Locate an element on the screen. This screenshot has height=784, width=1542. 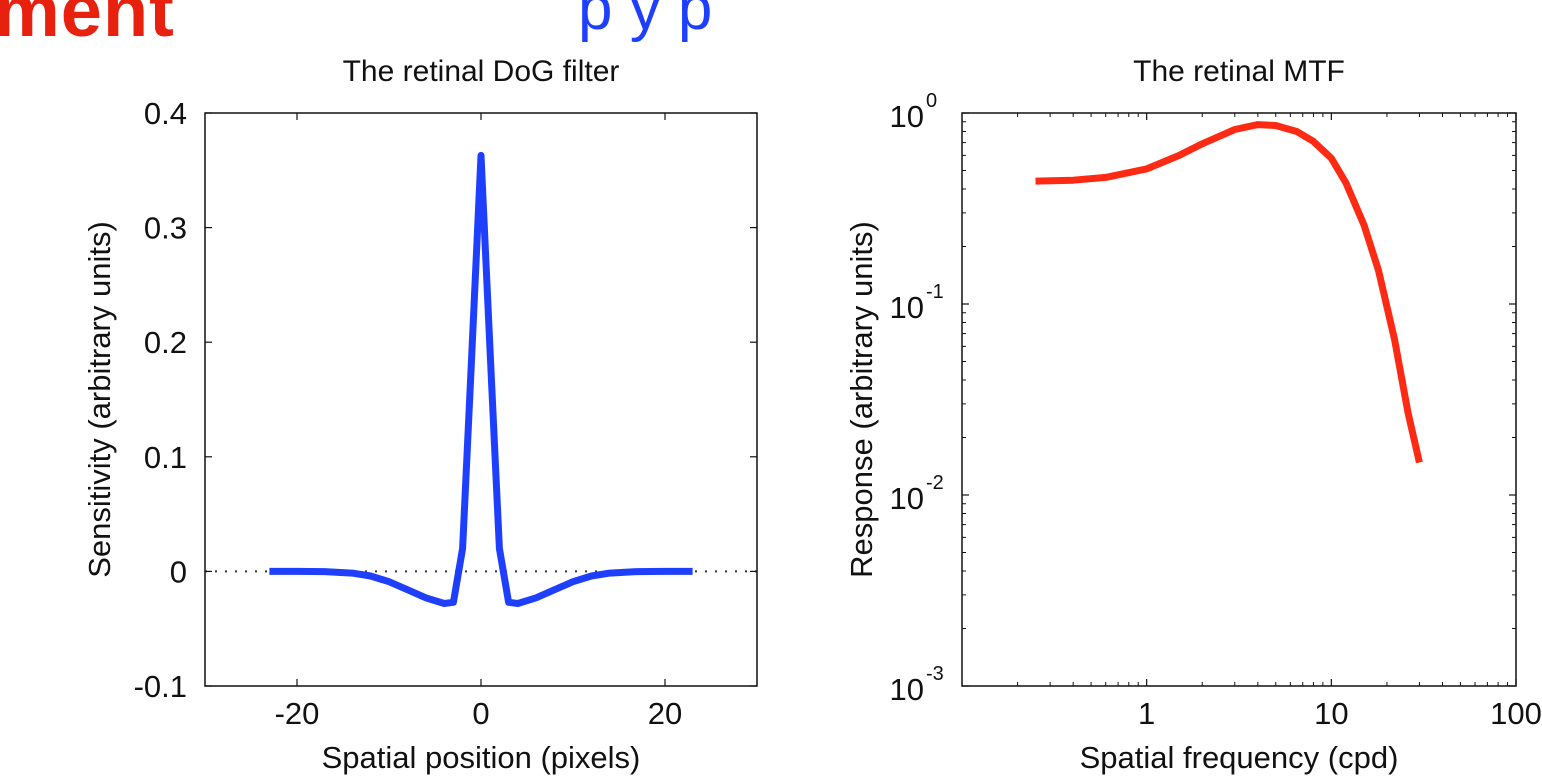
series-line is located at coordinates (1229, 292).